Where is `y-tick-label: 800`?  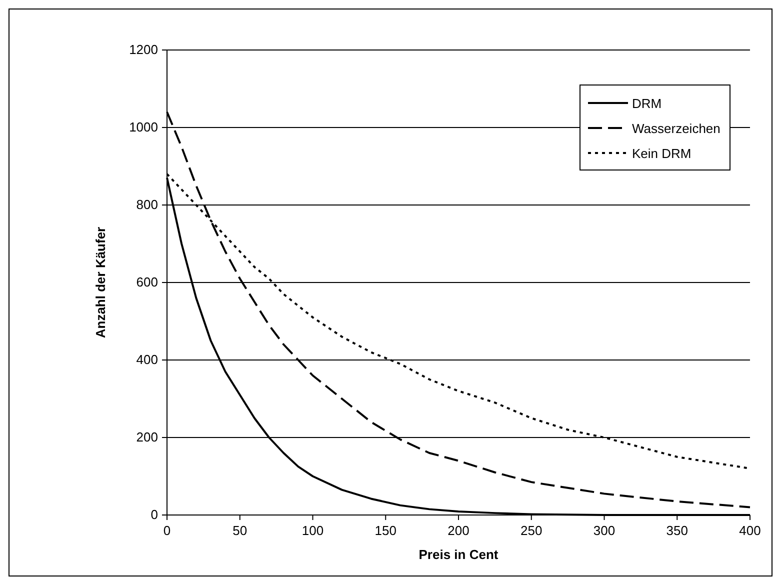 y-tick-label: 800 is located at coordinates (147, 204).